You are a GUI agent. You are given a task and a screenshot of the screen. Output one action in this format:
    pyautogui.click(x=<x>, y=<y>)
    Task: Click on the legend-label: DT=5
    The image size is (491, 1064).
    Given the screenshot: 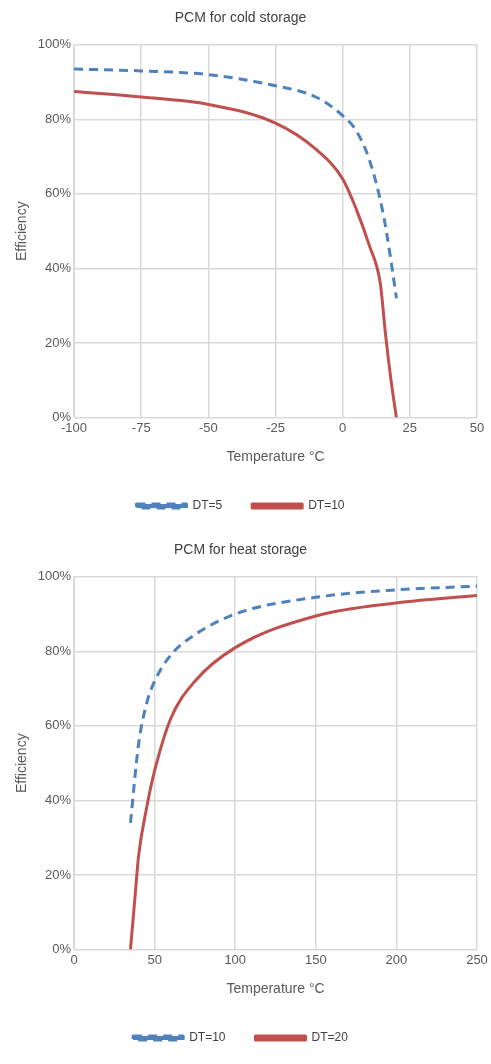 What is the action you would take?
    pyautogui.click(x=207, y=505)
    